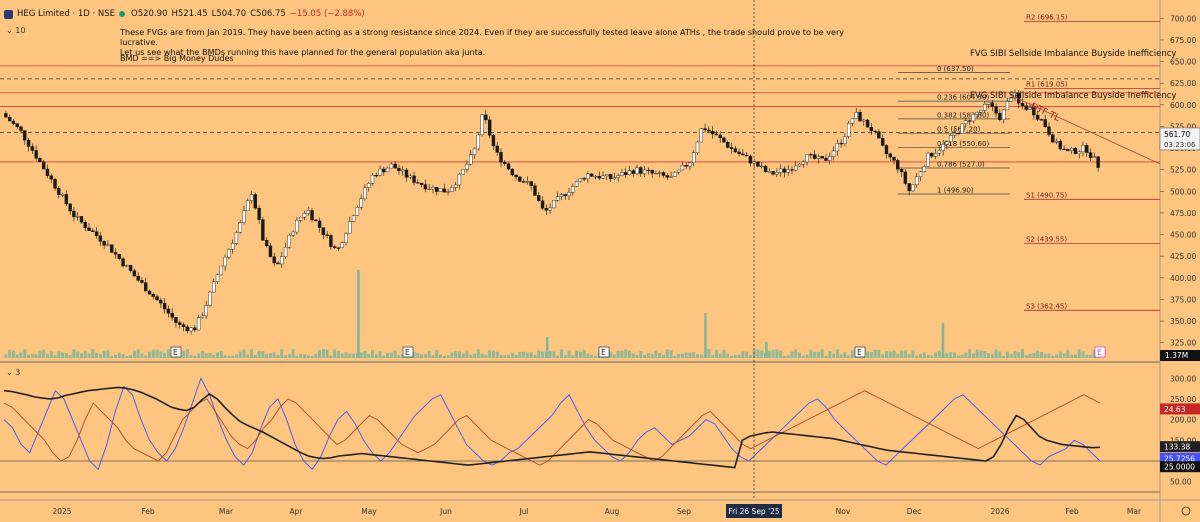 This screenshot has width=1200, height=522. Describe the element at coordinates (1183, 420) in the screenshot. I see `ind-y-tick-label: 200.00` at that location.